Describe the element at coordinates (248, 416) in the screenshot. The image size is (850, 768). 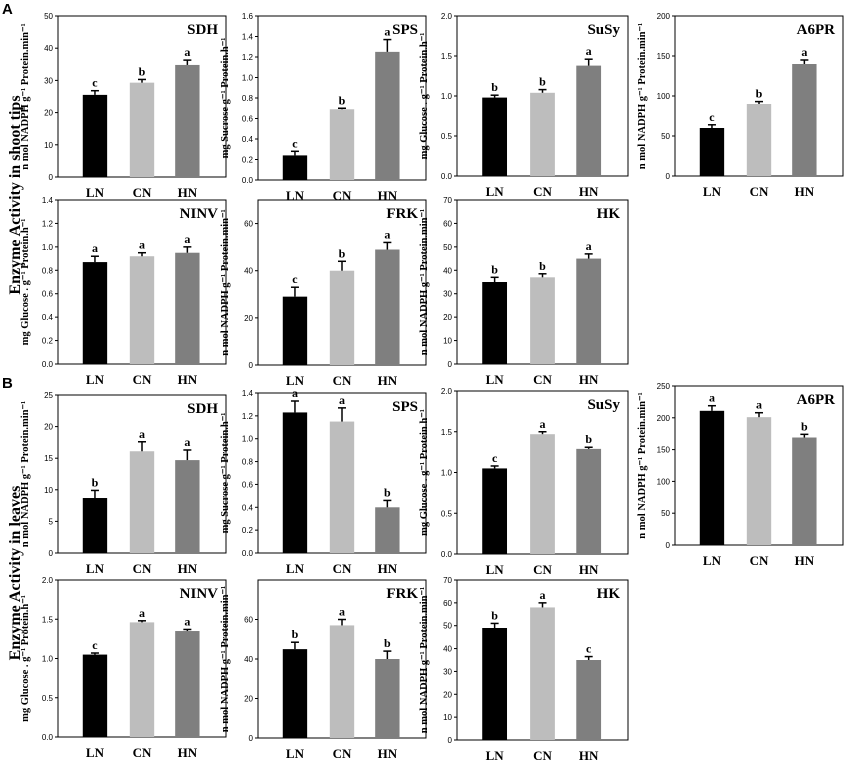
I see `y-tick-label: 1.2` at that location.